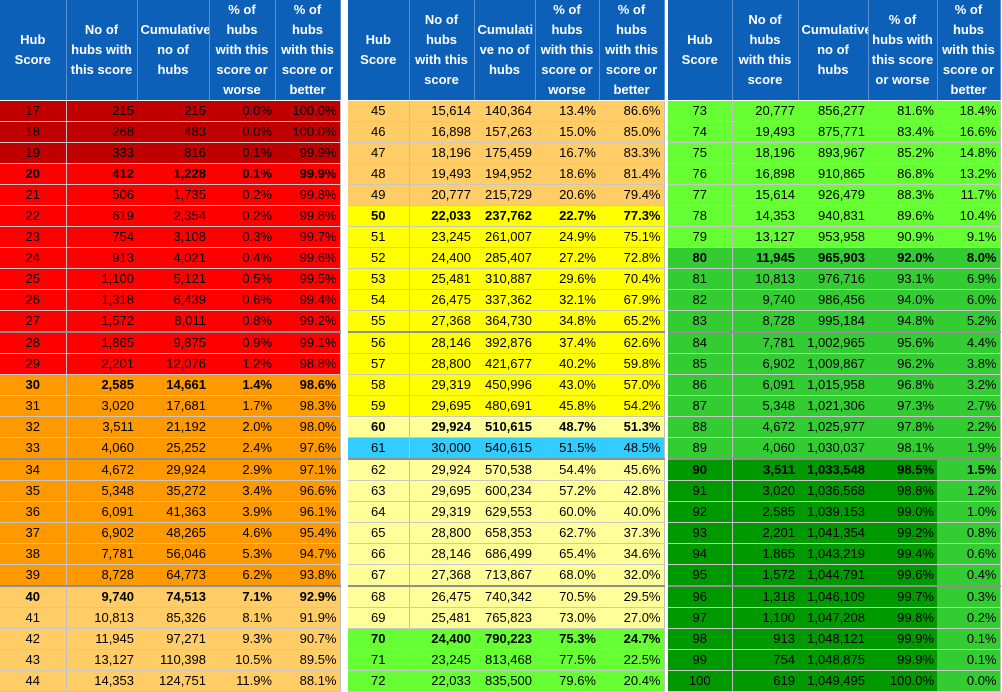 The width and height of the screenshot is (1002, 692). What do you see at coordinates (441, 448) in the screenshot?
I see `hubs-count-cell: 30,000` at bounding box center [441, 448].